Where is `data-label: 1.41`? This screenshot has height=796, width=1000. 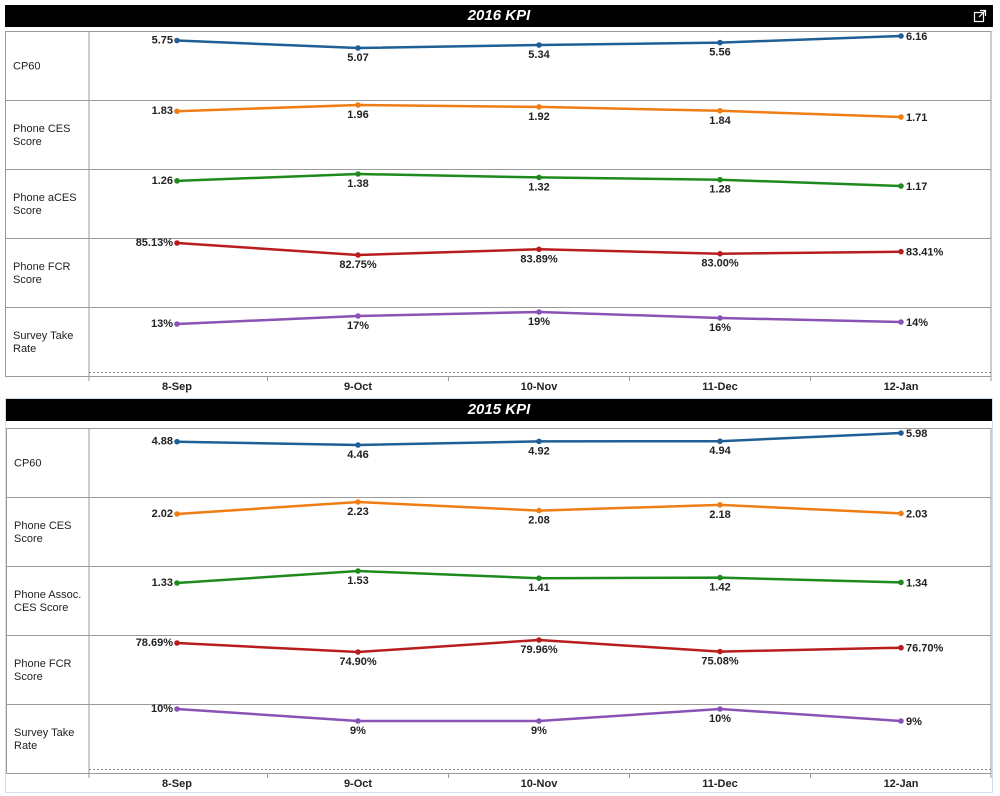 data-label: 1.41 is located at coordinates (538, 588).